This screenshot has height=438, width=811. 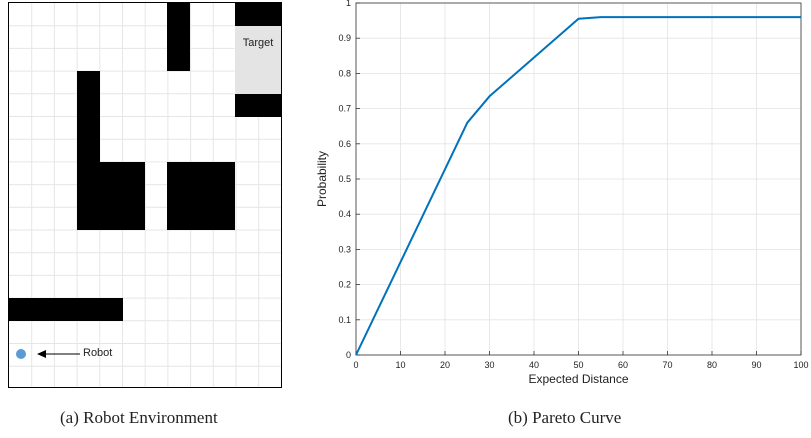 What do you see at coordinates (344, 320) in the screenshot?
I see `y-tick-label: 0.1` at bounding box center [344, 320].